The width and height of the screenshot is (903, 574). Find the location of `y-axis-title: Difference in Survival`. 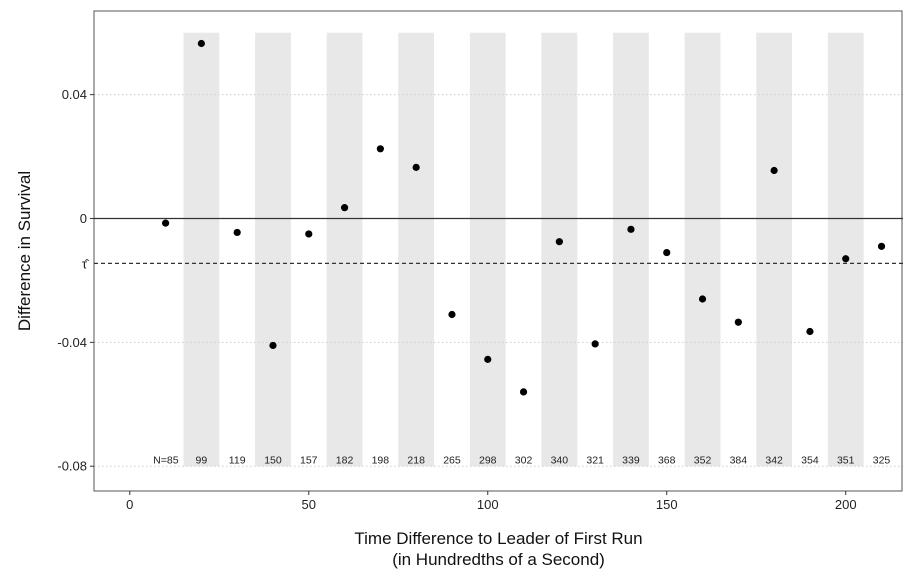

y-axis-title: Difference in Survival is located at coordinates (24, 251).